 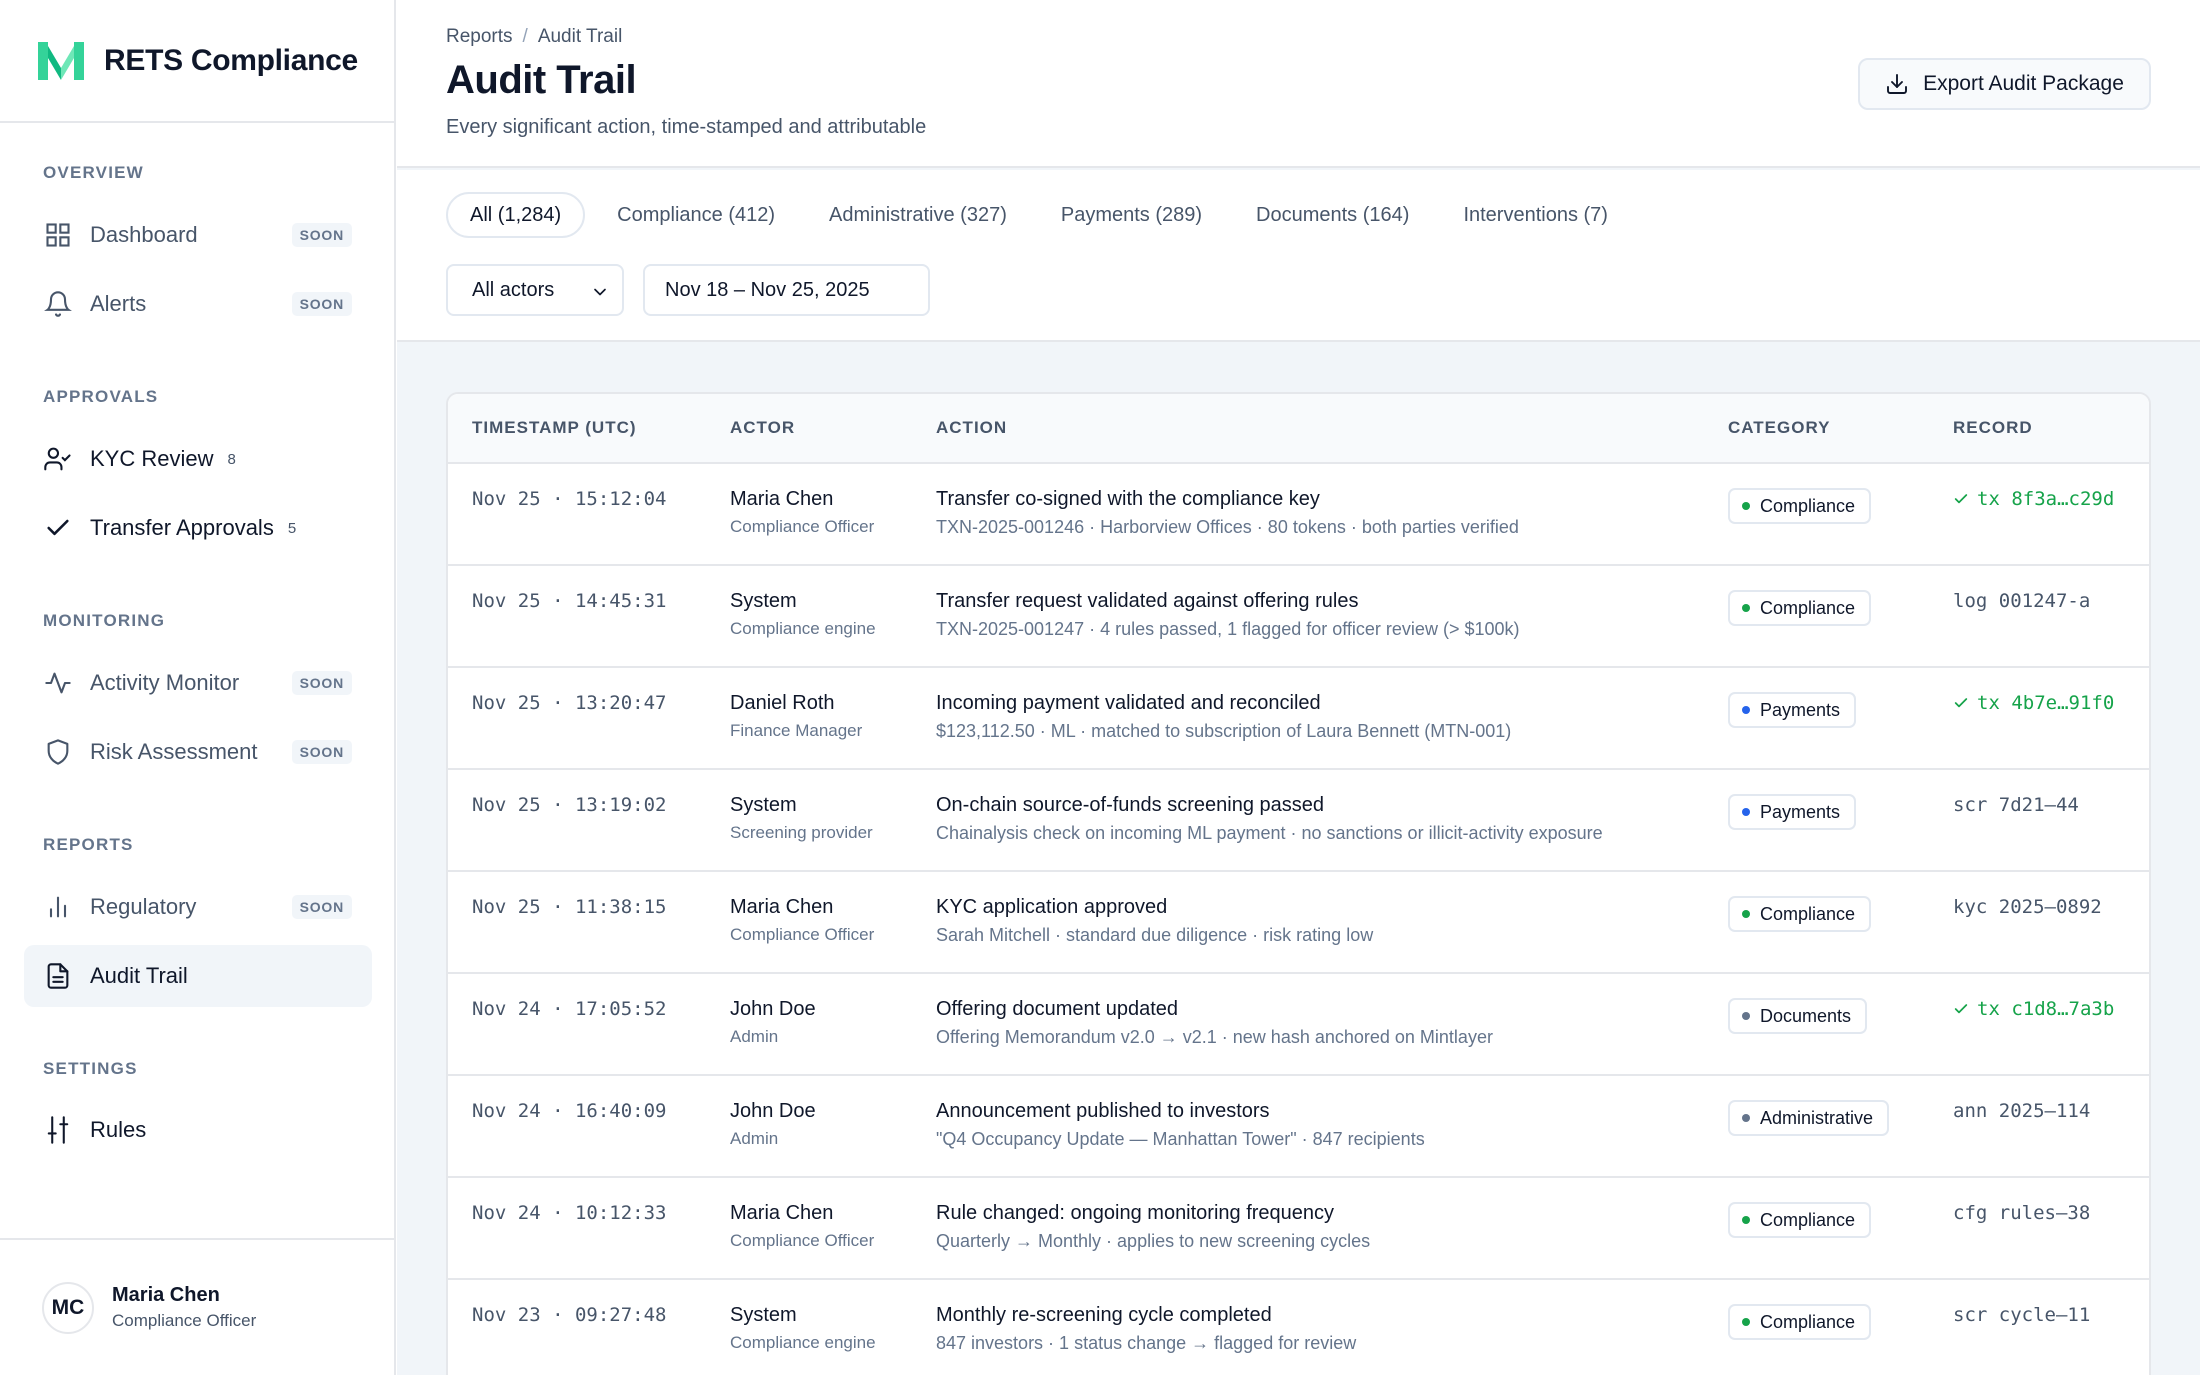 I want to click on record-id: tx 8f3a…c29d, so click(x=2046, y=499).